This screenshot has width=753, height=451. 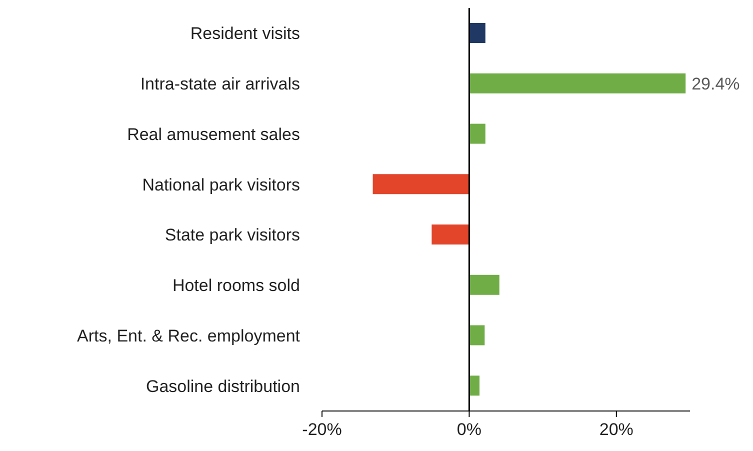 I want to click on y-tick-label: Arts, Ent. & Rec. employment, so click(x=188, y=336).